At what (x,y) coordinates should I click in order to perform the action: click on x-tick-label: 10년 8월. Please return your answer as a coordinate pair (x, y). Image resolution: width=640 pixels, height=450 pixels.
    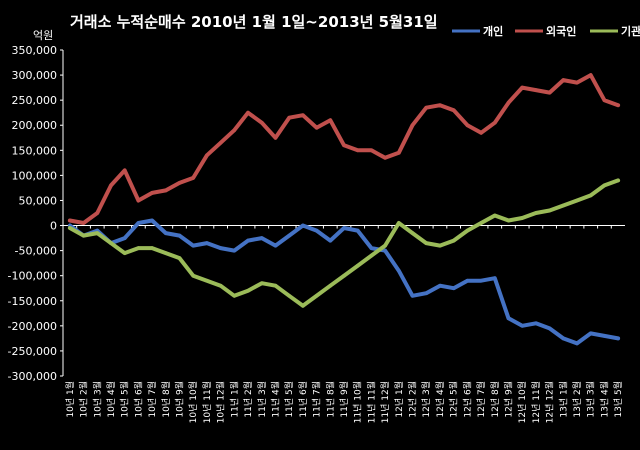
    Looking at the image, I should click on (166, 399).